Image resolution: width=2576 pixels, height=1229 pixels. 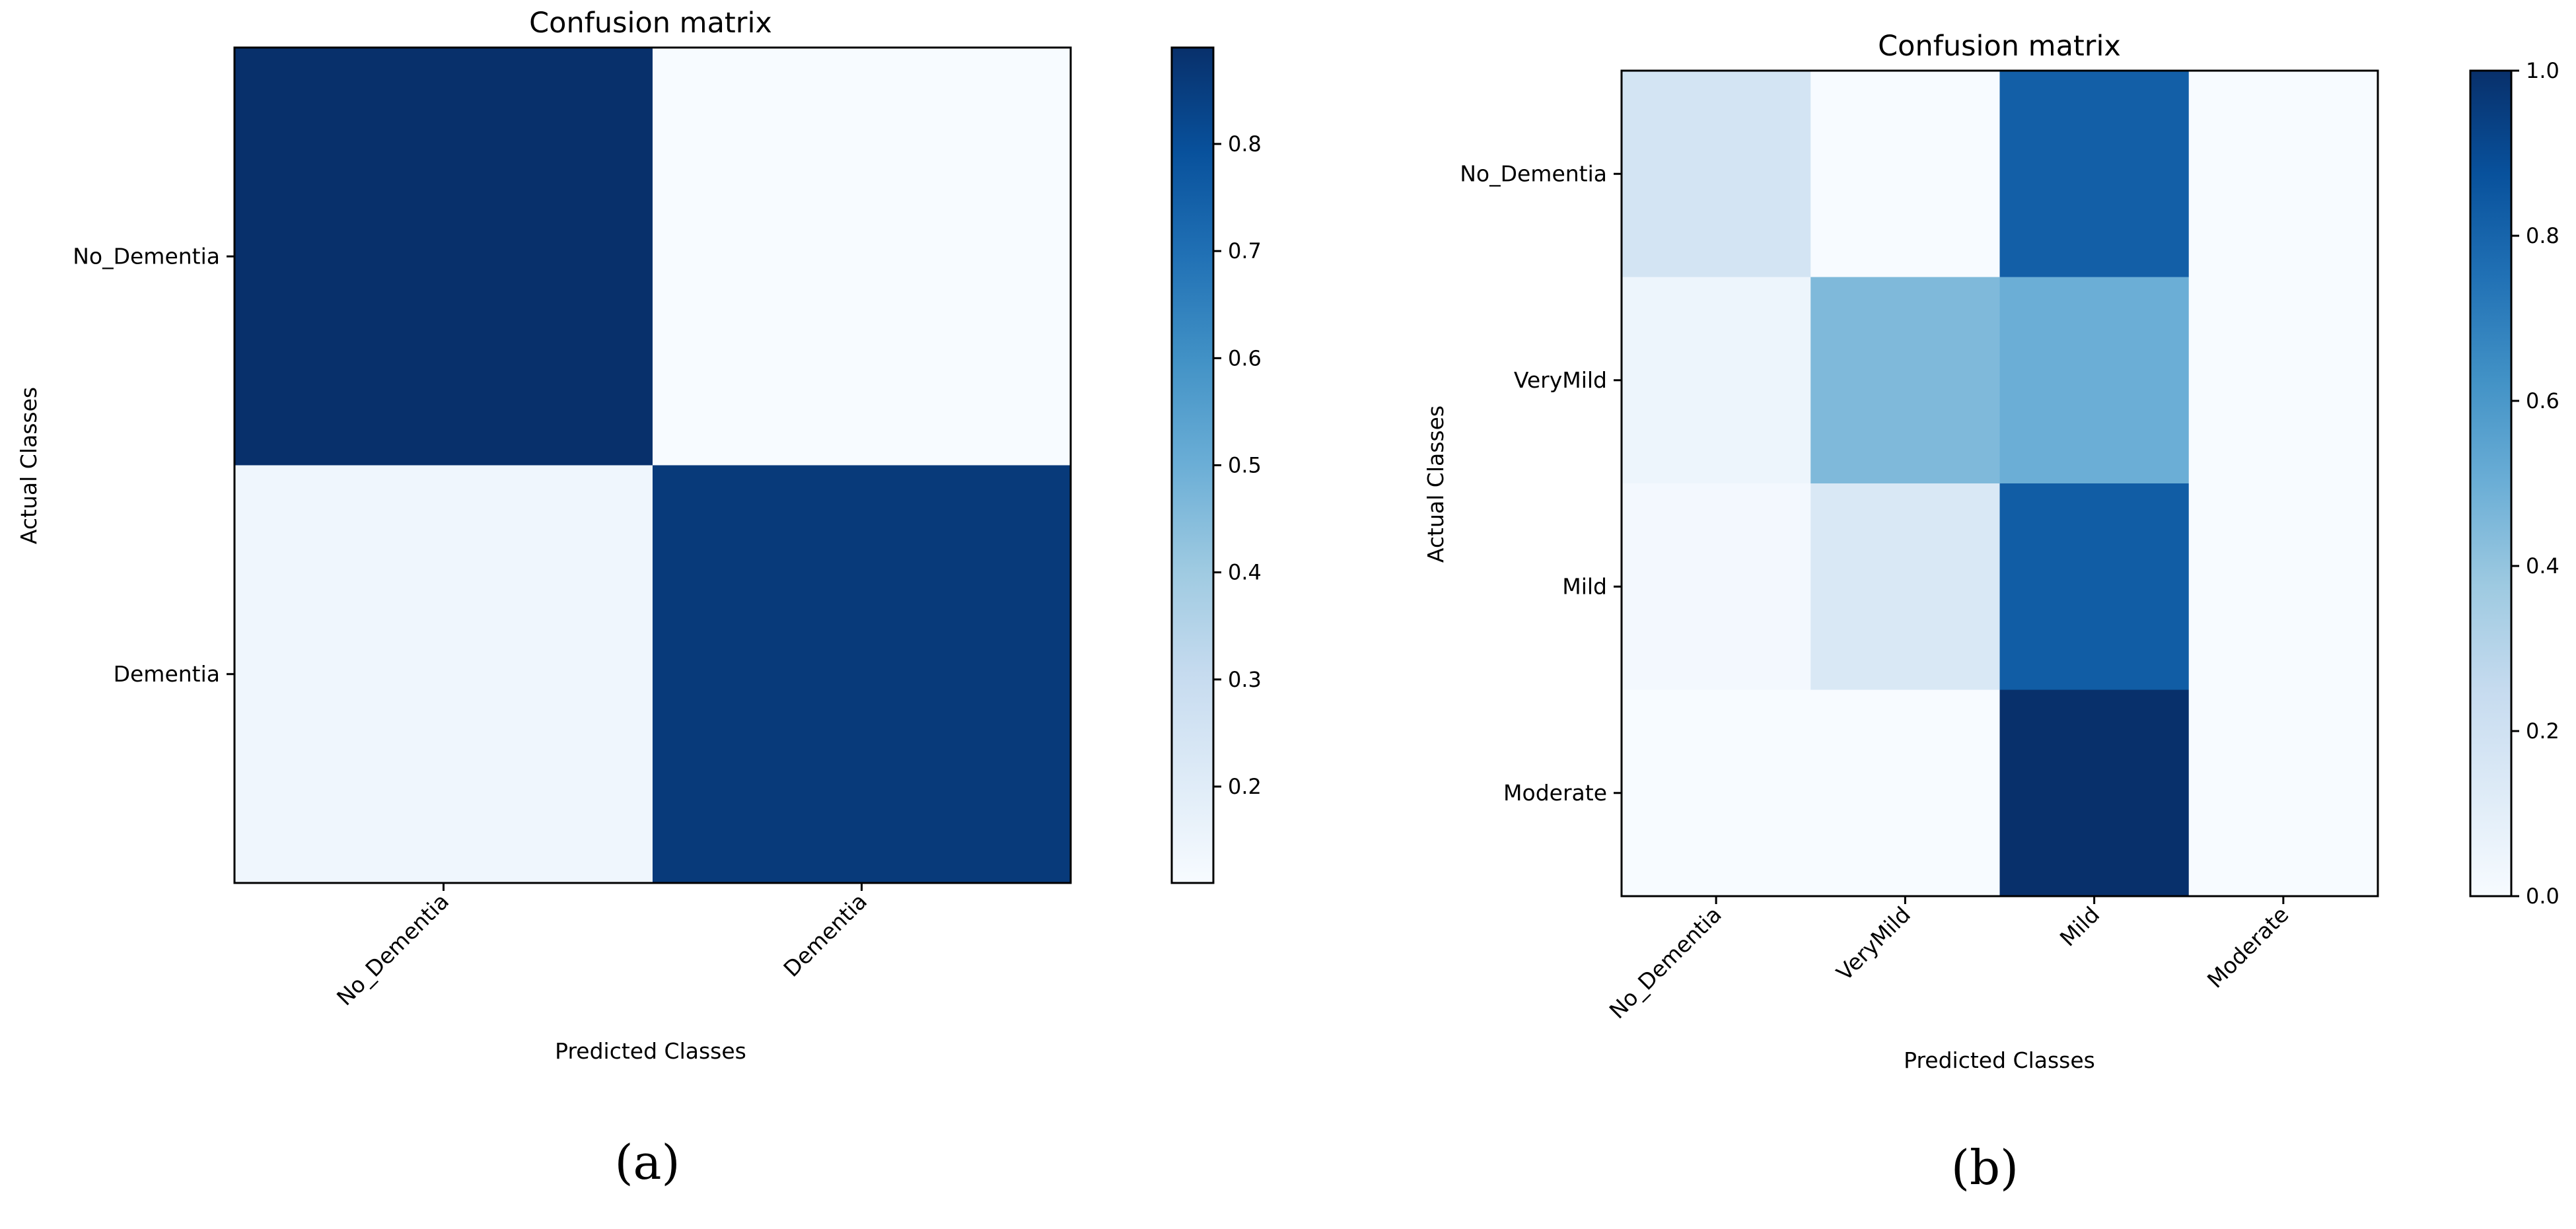 What do you see at coordinates (2094, 174) in the screenshot?
I see `heatmap-b-cell-r0-c2` at bounding box center [2094, 174].